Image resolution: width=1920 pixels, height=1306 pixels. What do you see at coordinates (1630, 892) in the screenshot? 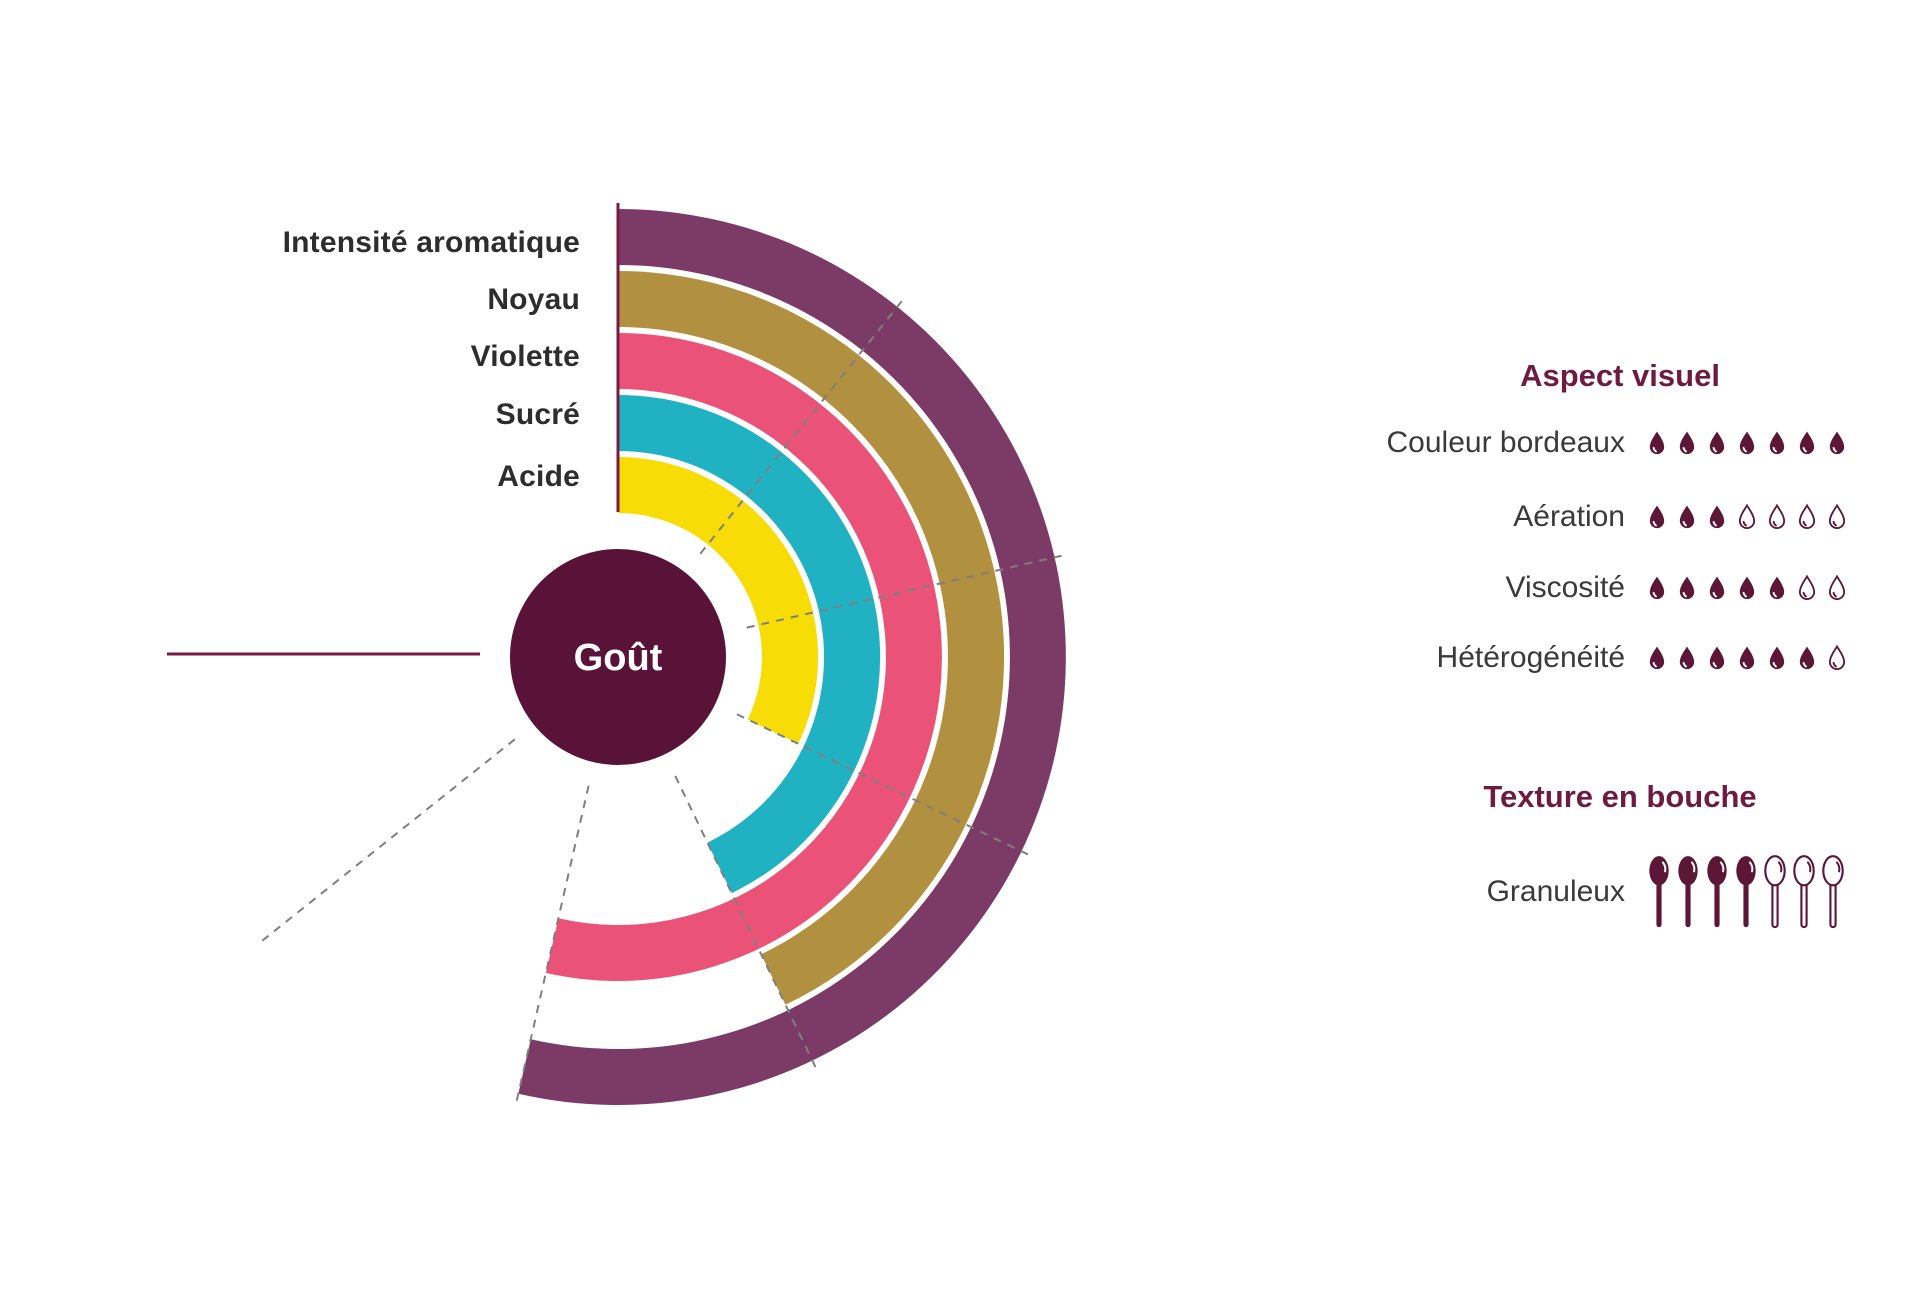
I see `row-granuleux: Granuleux` at bounding box center [1630, 892].